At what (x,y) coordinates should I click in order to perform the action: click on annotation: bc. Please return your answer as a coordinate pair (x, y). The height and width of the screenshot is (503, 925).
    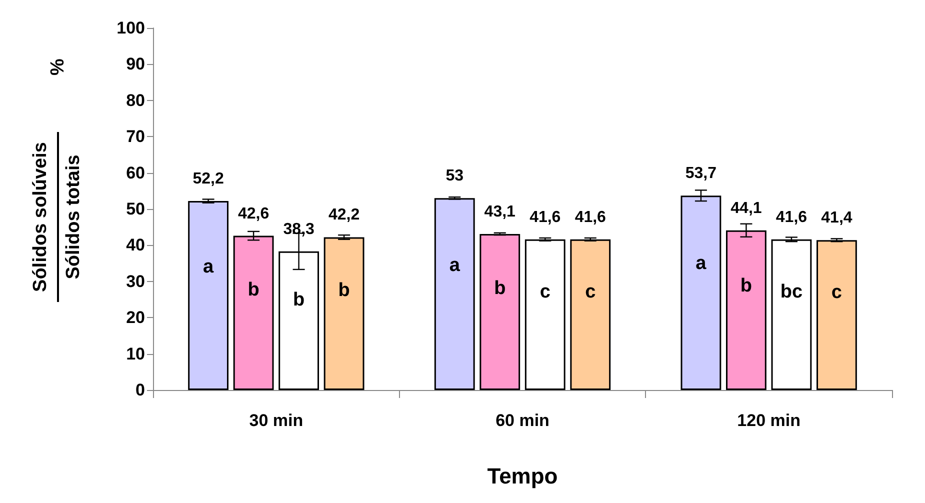
    Looking at the image, I should click on (791, 292).